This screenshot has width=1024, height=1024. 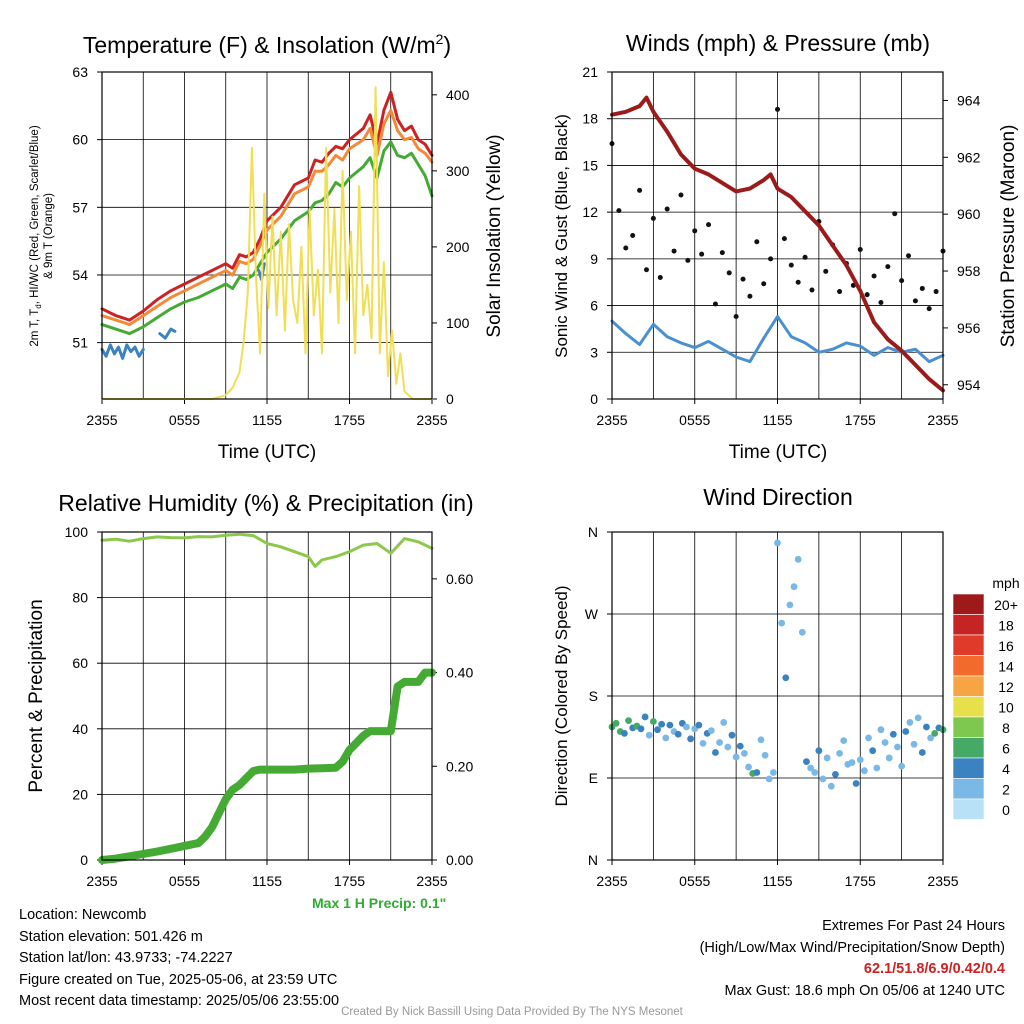 What do you see at coordinates (80, 729) in the screenshot?
I see `y-tick-label: 40` at bounding box center [80, 729].